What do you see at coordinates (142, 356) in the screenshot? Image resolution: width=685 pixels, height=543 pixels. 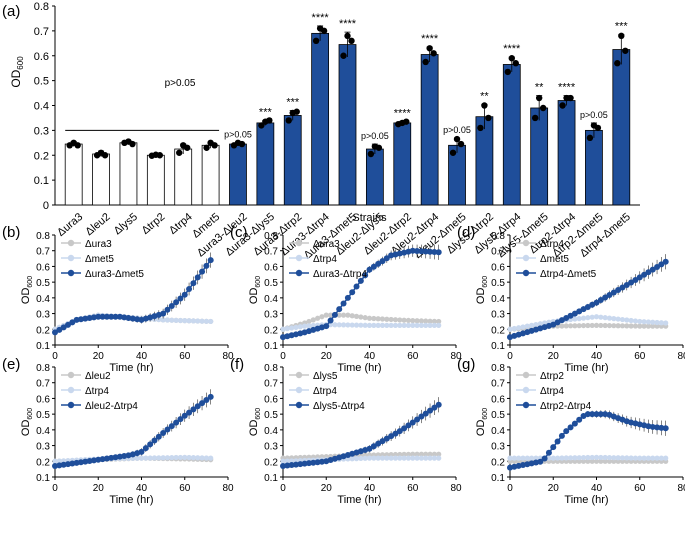 I see `curve-x-tick-label: 40` at bounding box center [142, 356].